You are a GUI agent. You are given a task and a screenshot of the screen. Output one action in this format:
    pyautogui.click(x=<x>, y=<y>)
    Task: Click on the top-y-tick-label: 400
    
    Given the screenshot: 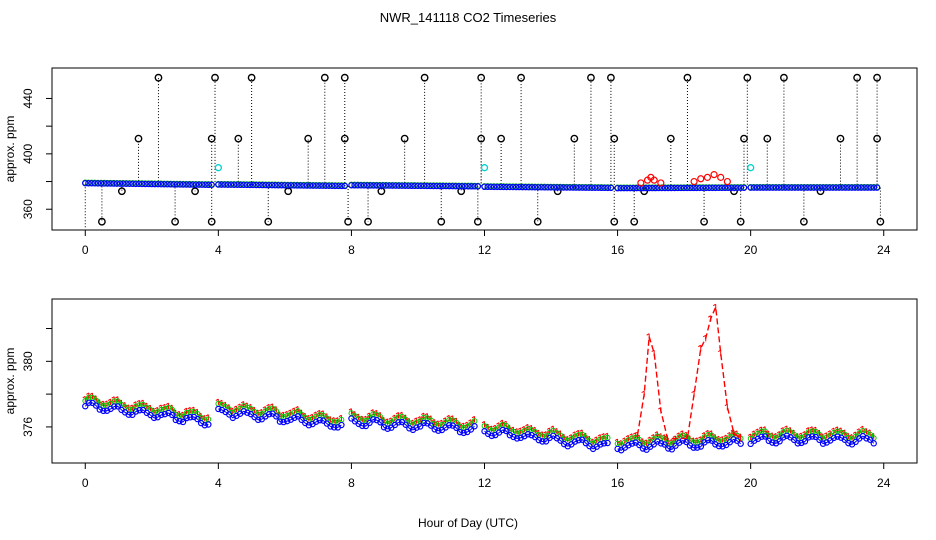 What is the action you would take?
    pyautogui.click(x=28, y=154)
    